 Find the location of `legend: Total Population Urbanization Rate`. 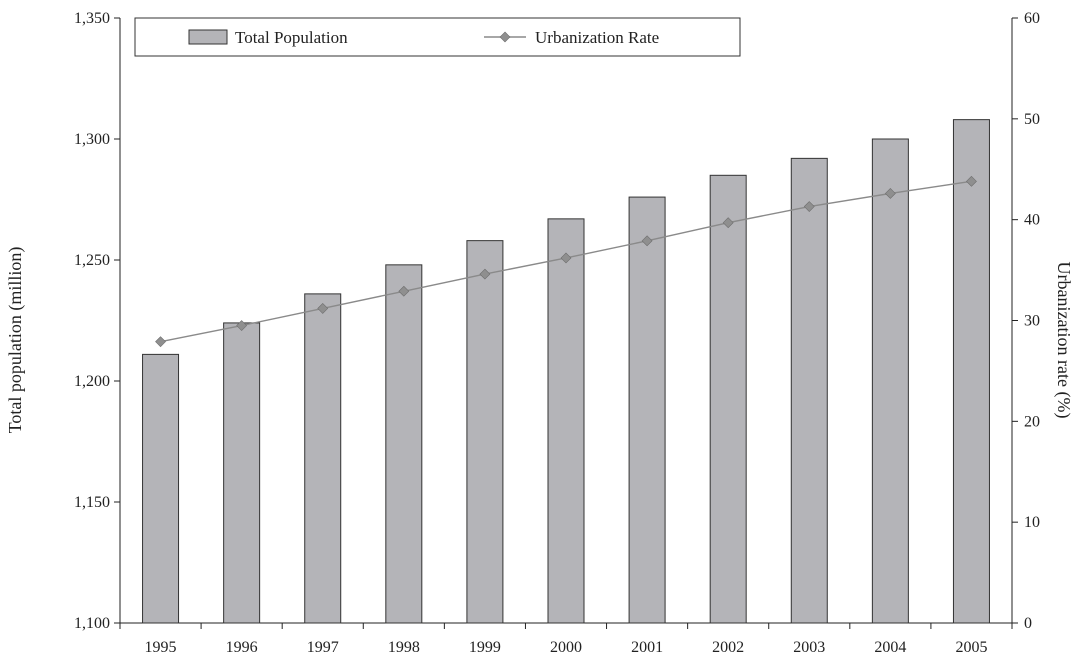

legend: Total Population Urbanization Rate is located at coordinates (437, 37).